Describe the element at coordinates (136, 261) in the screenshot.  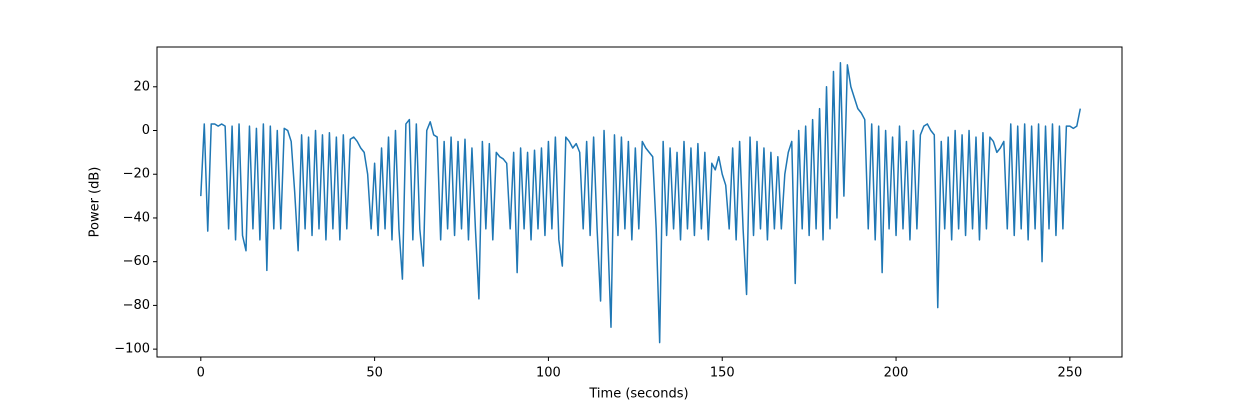
I see `y-tick-label: −60` at that location.